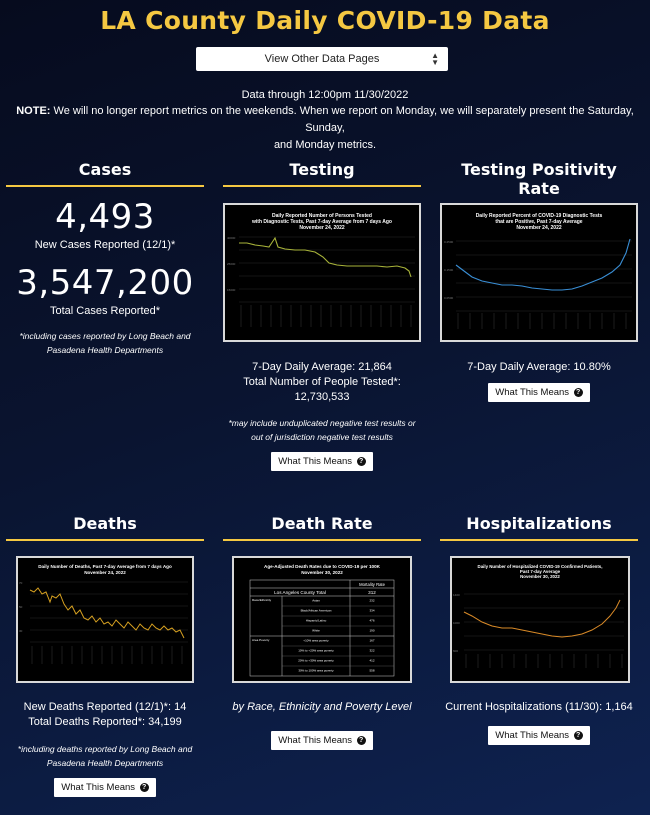  What do you see at coordinates (231, 264) in the screenshot?
I see `svg-text: 25000` at bounding box center [231, 264].